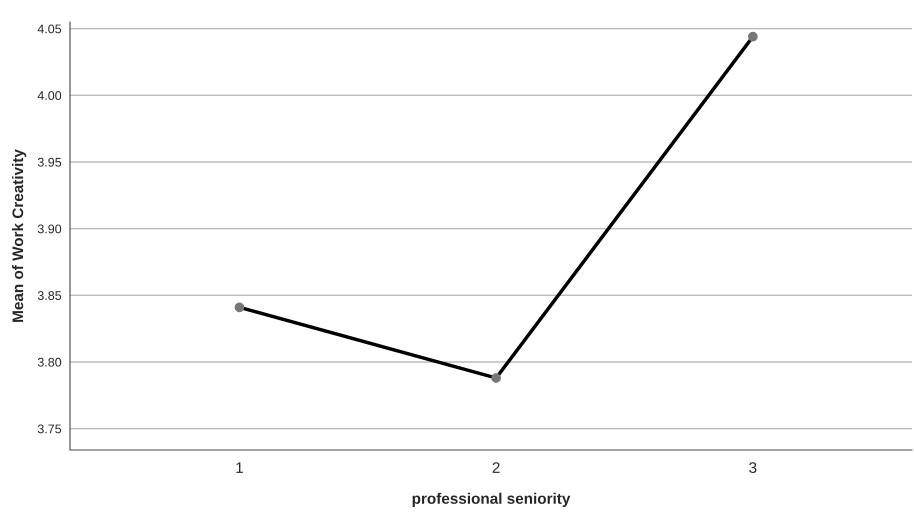 This screenshot has height=512, width=914. I want to click on y-tick-label: 3.90, so click(50, 229).